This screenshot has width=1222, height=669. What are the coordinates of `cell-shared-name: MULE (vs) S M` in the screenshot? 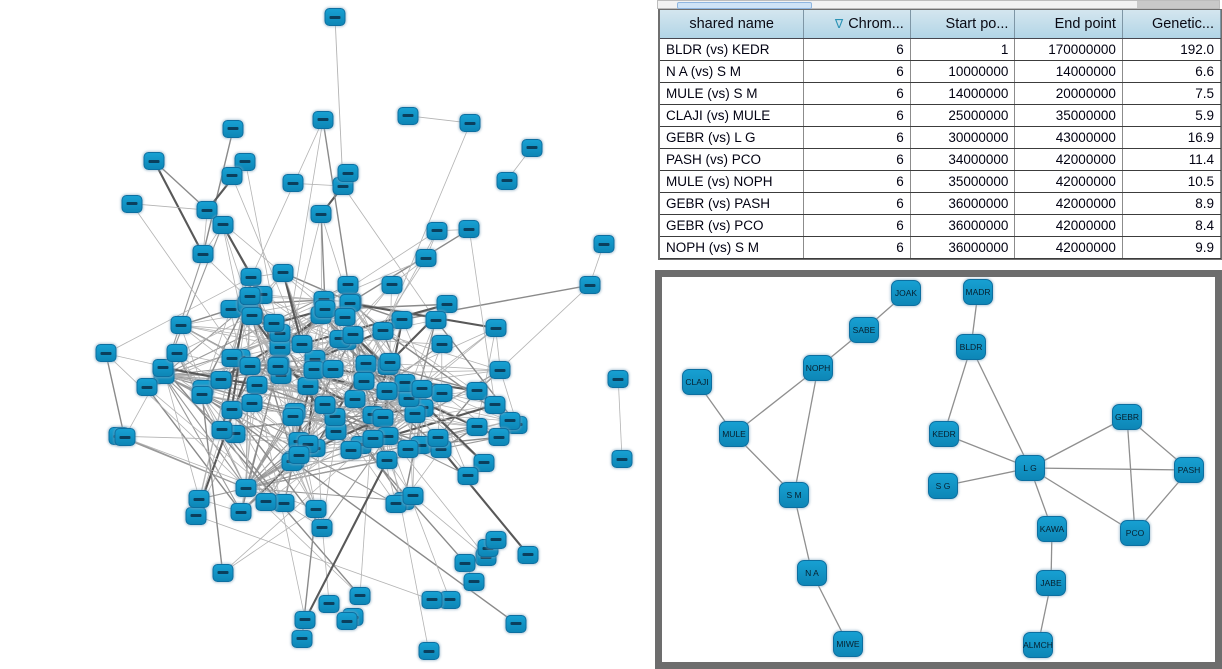 It's located at (732, 93).